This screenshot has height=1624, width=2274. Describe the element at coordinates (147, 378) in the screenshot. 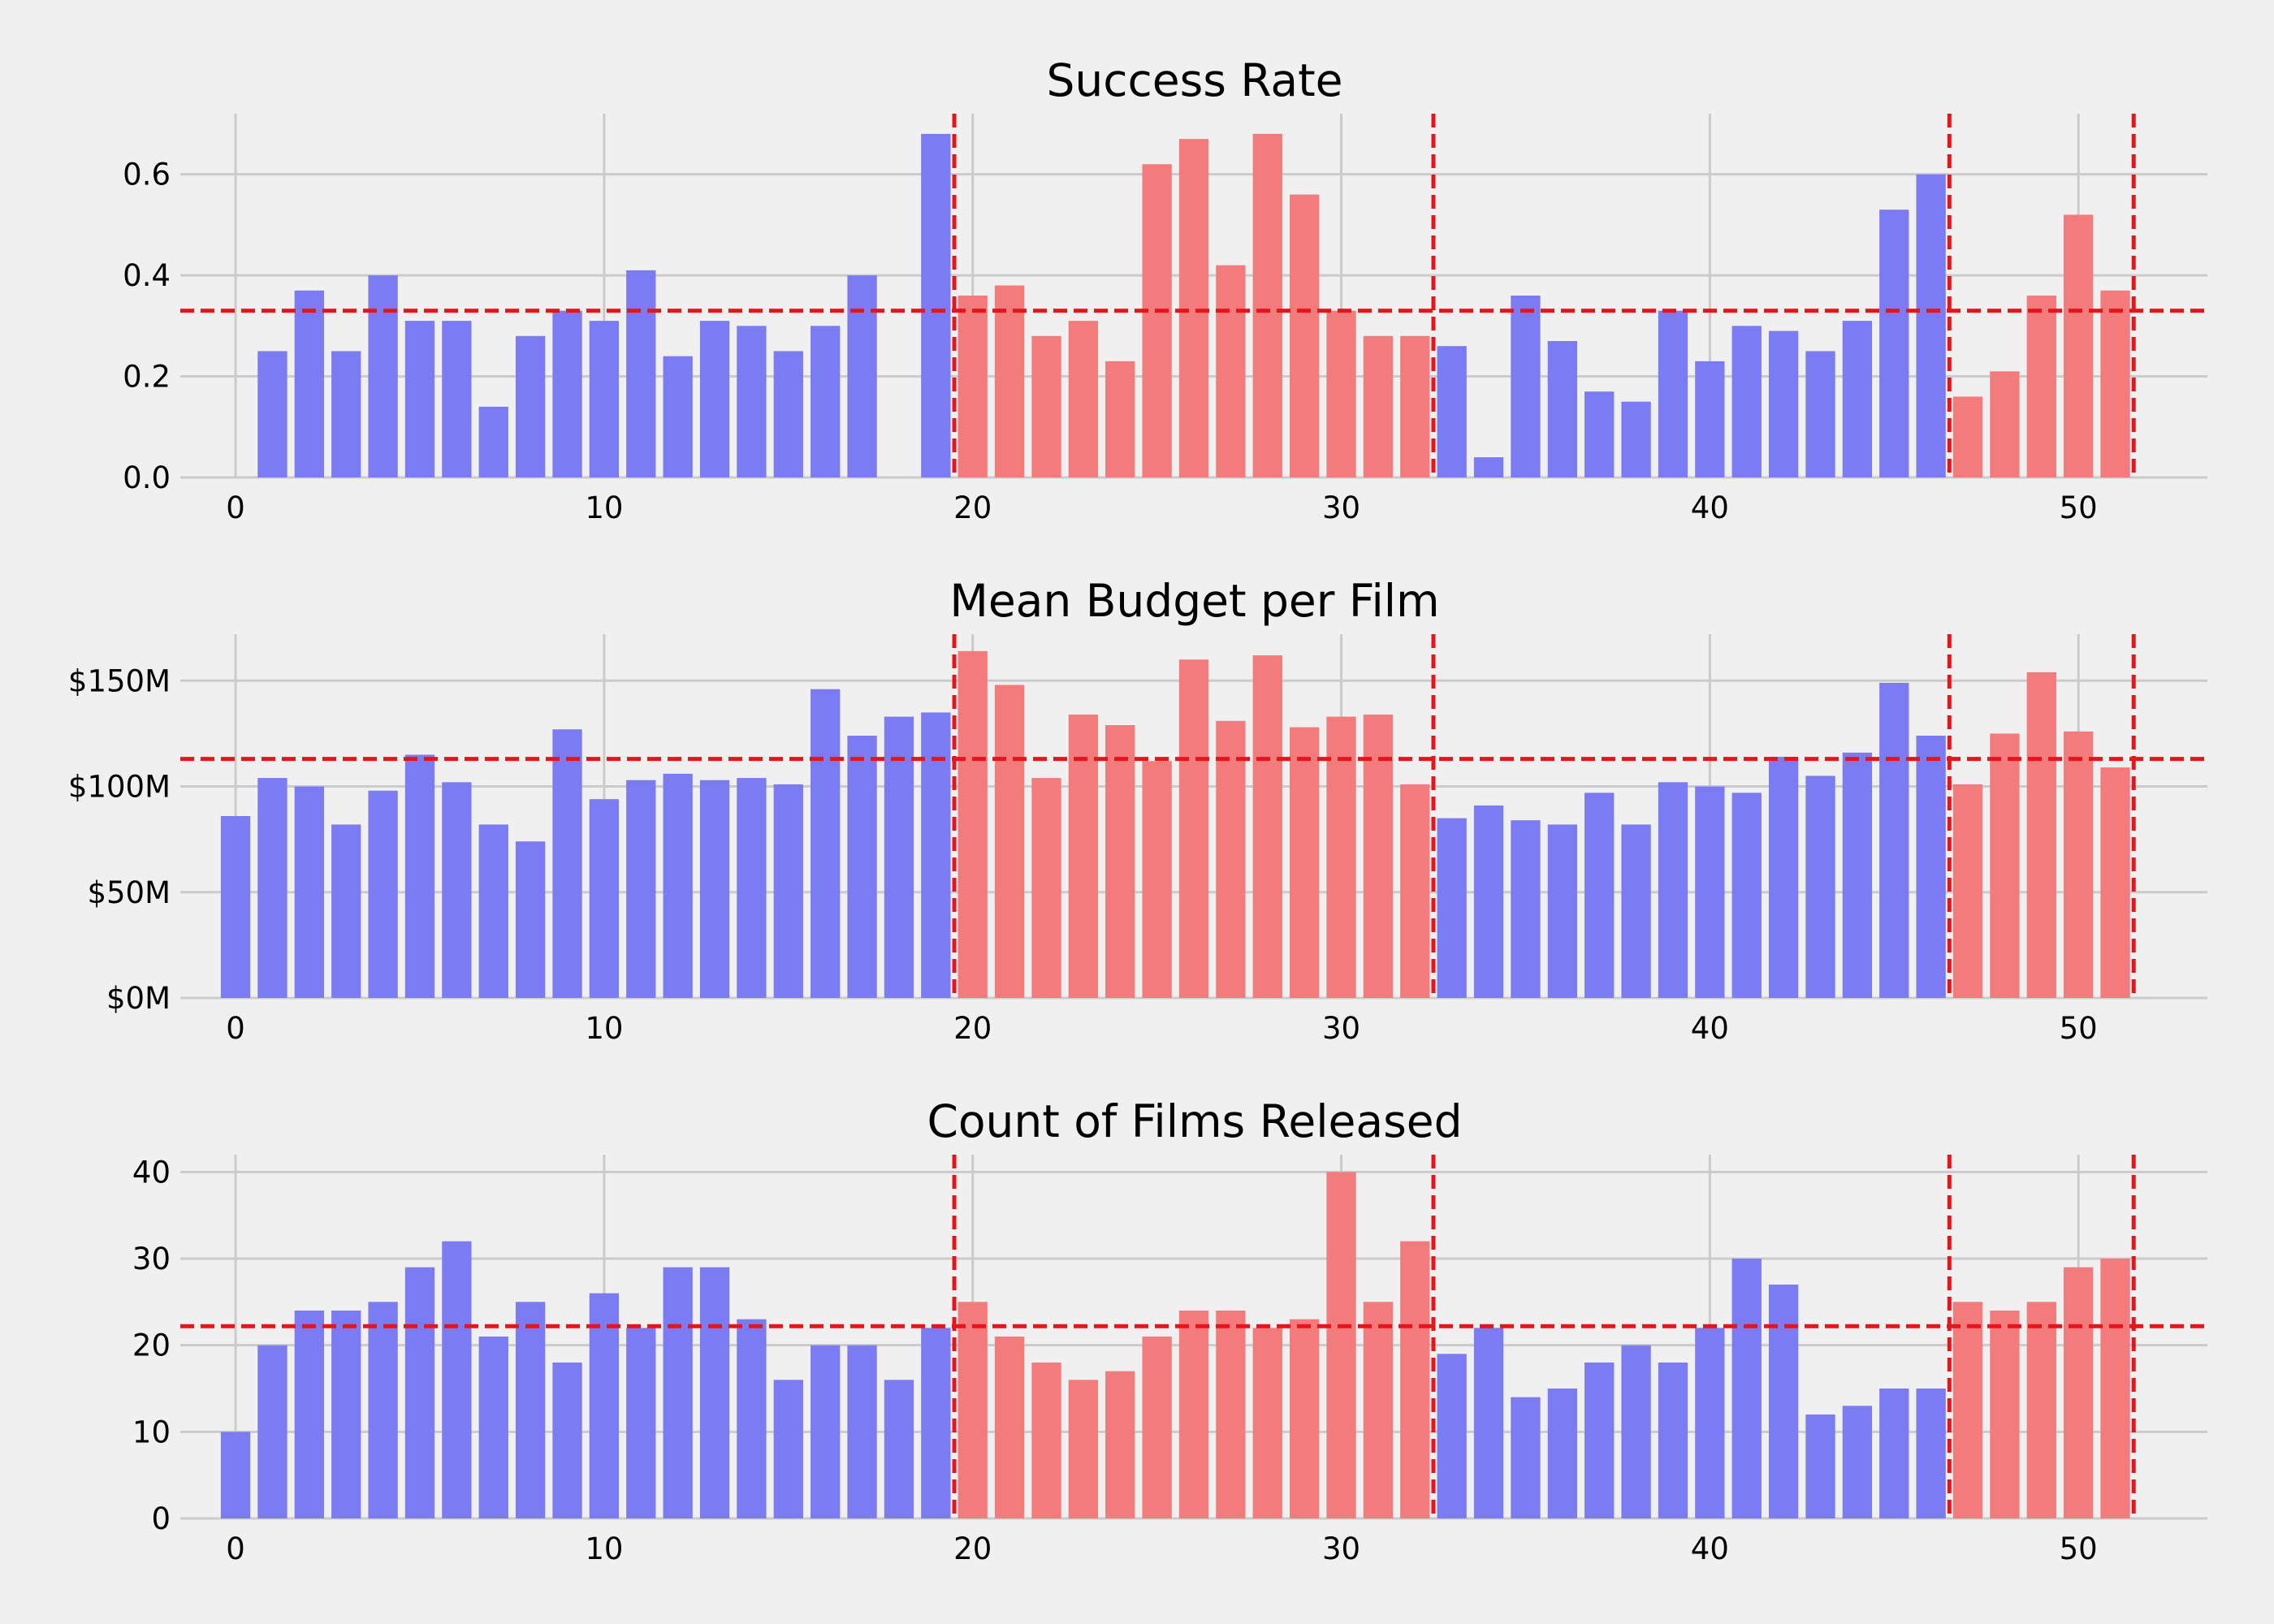

I see `y-tick-label: 0.2` at that location.